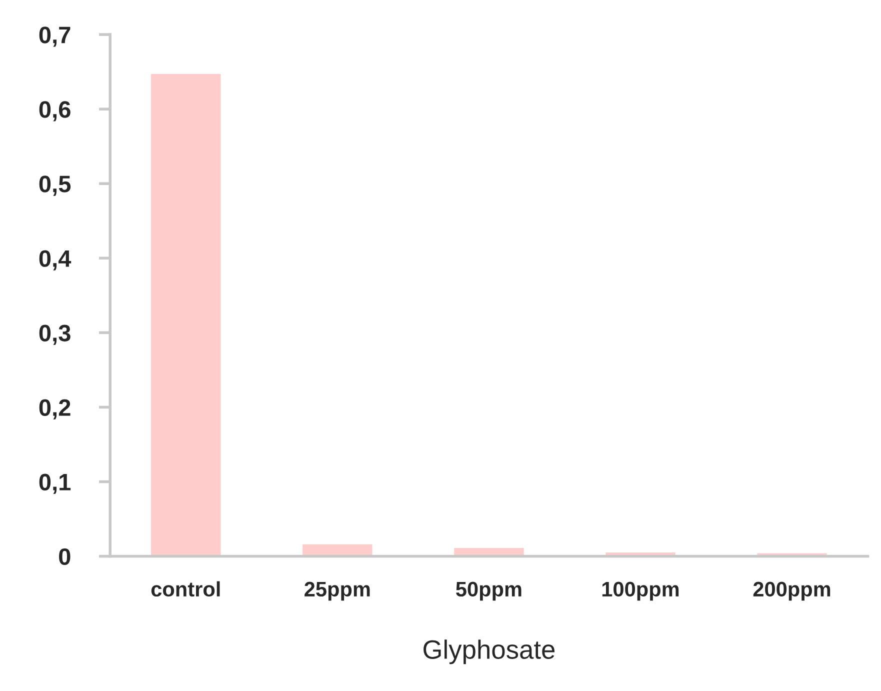 This screenshot has height=691, width=881. Describe the element at coordinates (489, 591) in the screenshot. I see `x-tick-label: 50ppm` at that location.